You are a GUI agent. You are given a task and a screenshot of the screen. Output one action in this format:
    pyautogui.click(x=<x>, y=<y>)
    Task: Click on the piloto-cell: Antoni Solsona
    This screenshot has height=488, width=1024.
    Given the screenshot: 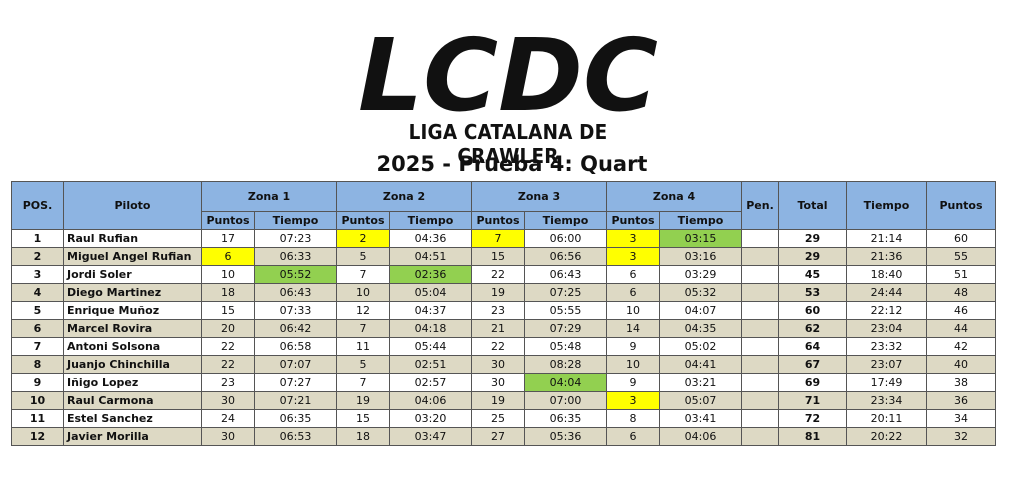 What is the action you would take?
    pyautogui.click(x=132, y=346)
    